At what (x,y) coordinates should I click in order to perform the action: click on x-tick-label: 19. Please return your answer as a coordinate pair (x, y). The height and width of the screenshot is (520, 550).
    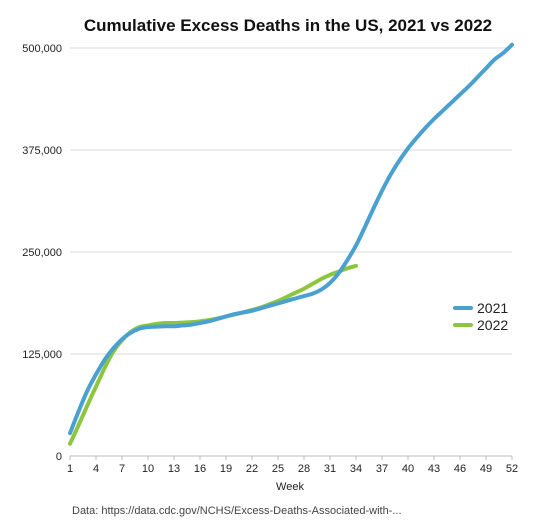
    Looking at the image, I should click on (226, 469).